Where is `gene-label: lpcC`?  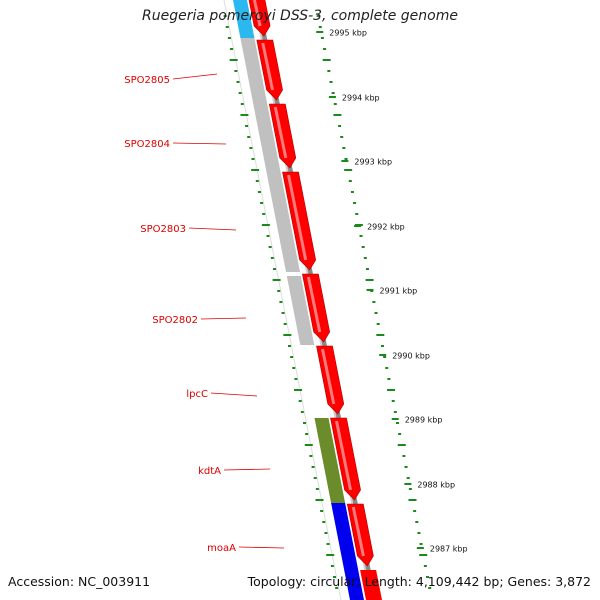 gene-label: lpcC is located at coordinates (197, 394).